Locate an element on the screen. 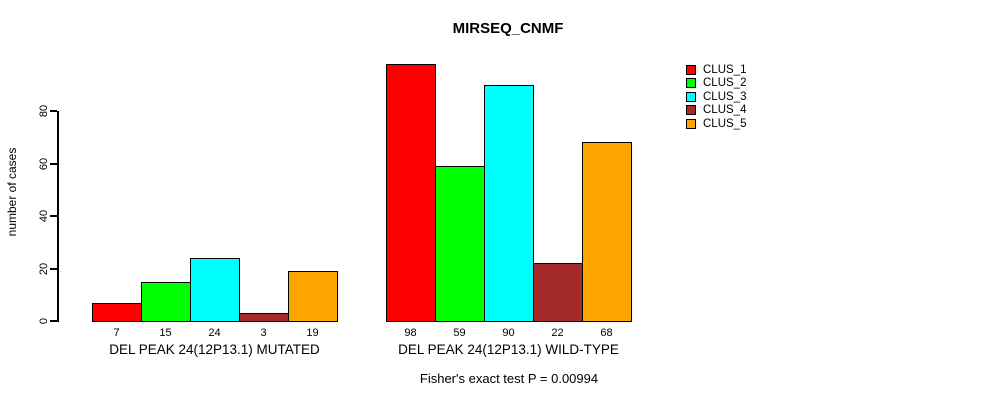 The height and width of the screenshot is (400, 990). bar-value-label: 7 is located at coordinates (116, 333).